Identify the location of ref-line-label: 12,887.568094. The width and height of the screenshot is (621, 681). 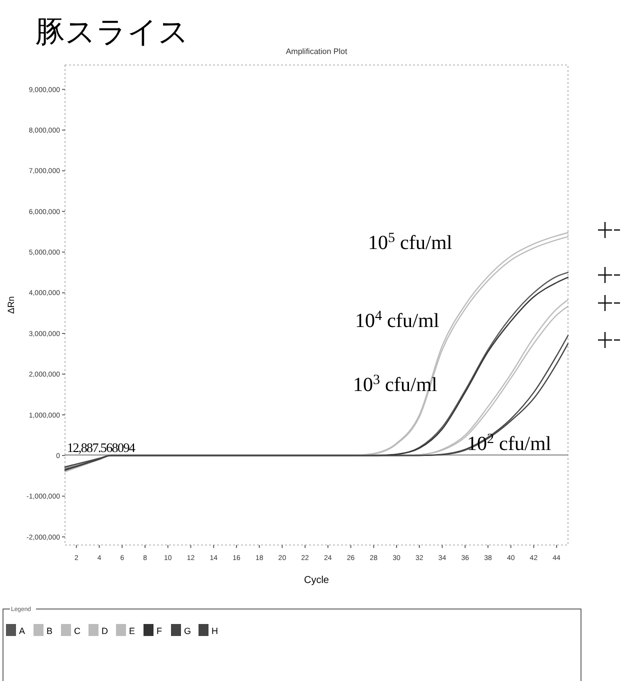
(101, 447).